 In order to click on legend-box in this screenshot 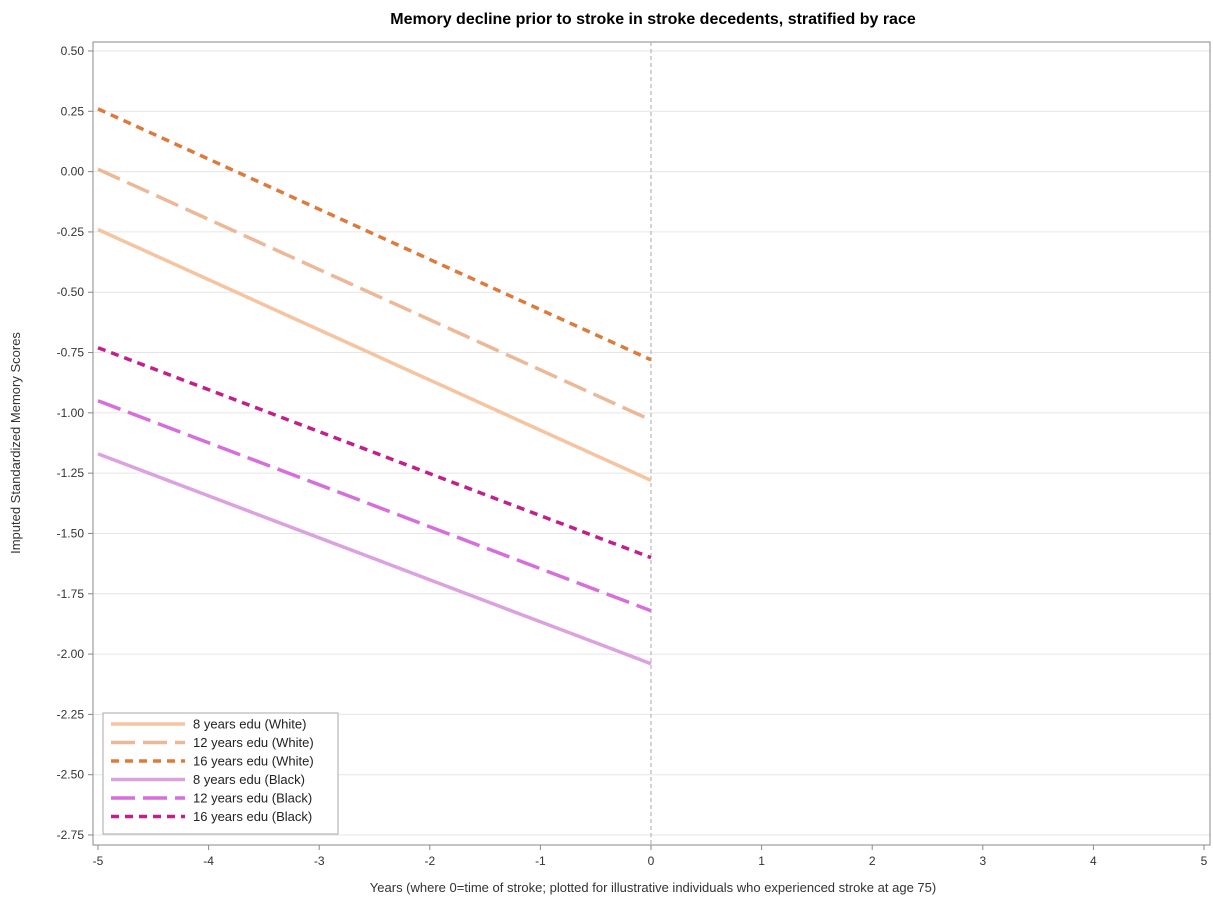, I will do `click(220, 773)`.